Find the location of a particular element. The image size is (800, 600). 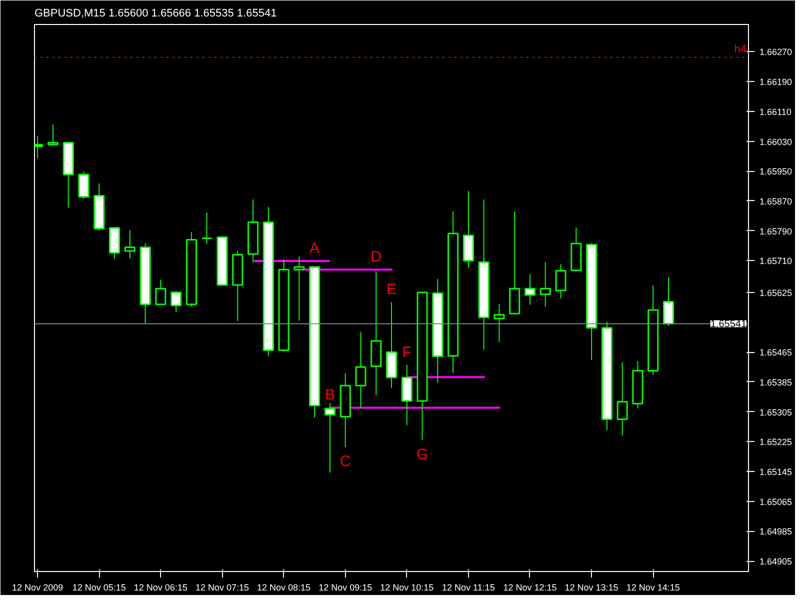

annotation: A is located at coordinates (315, 249).